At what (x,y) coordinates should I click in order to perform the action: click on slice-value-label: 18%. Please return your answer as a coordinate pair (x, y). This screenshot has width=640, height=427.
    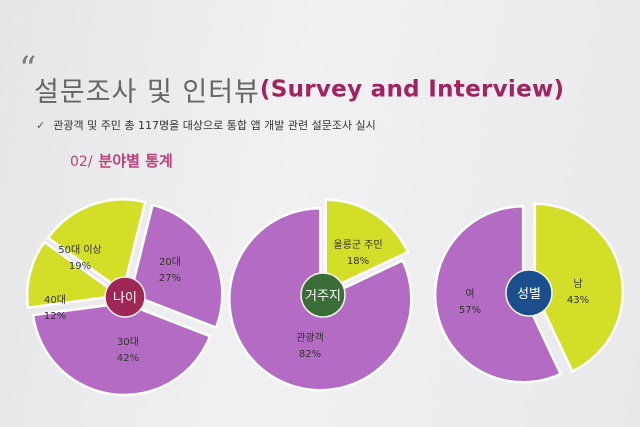
    Looking at the image, I should click on (358, 261).